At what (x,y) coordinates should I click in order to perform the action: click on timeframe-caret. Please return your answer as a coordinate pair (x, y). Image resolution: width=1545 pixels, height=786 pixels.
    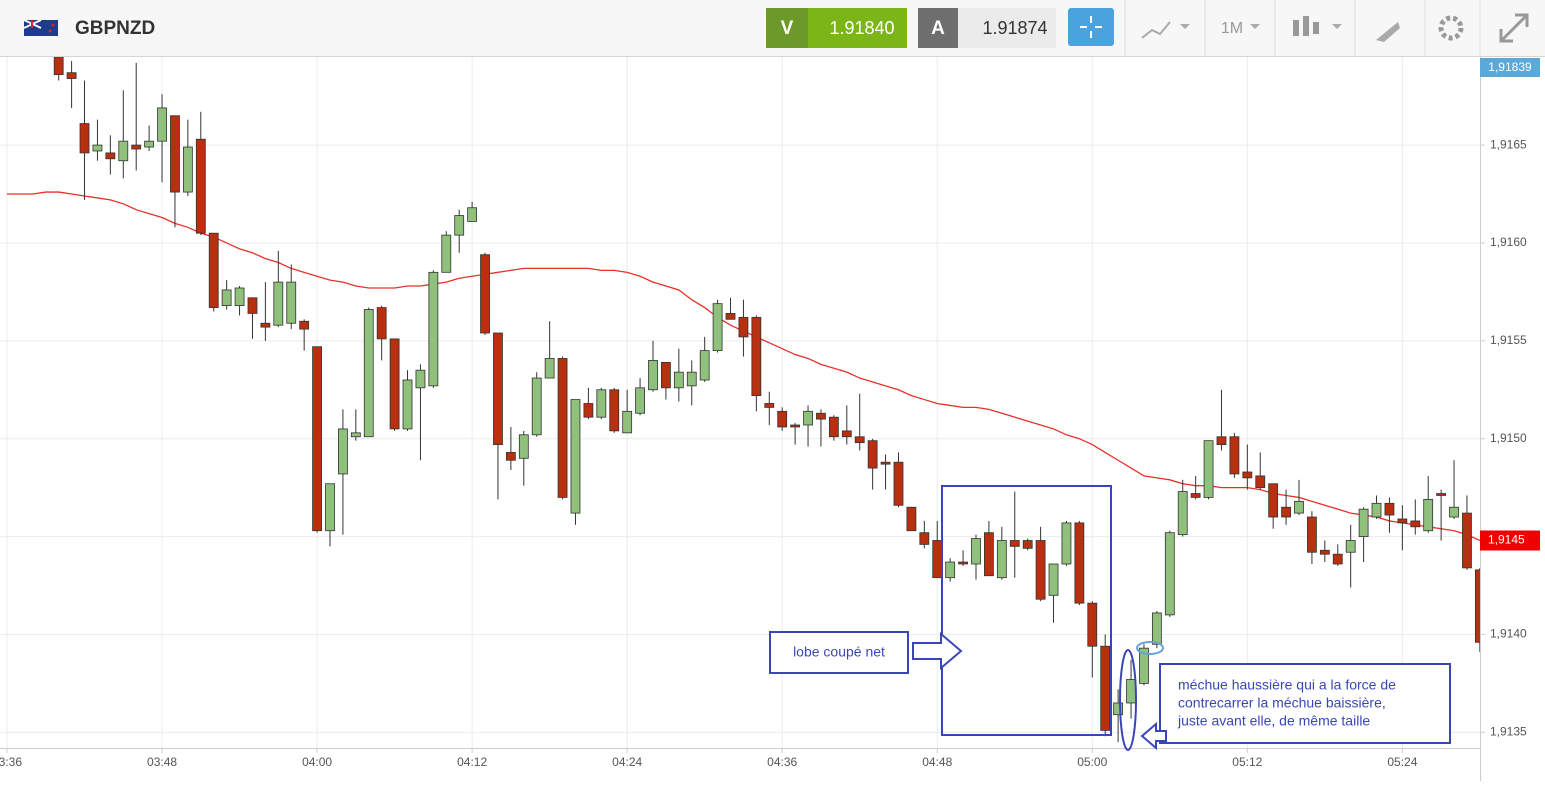
    Looking at the image, I should click on (1255, 26).